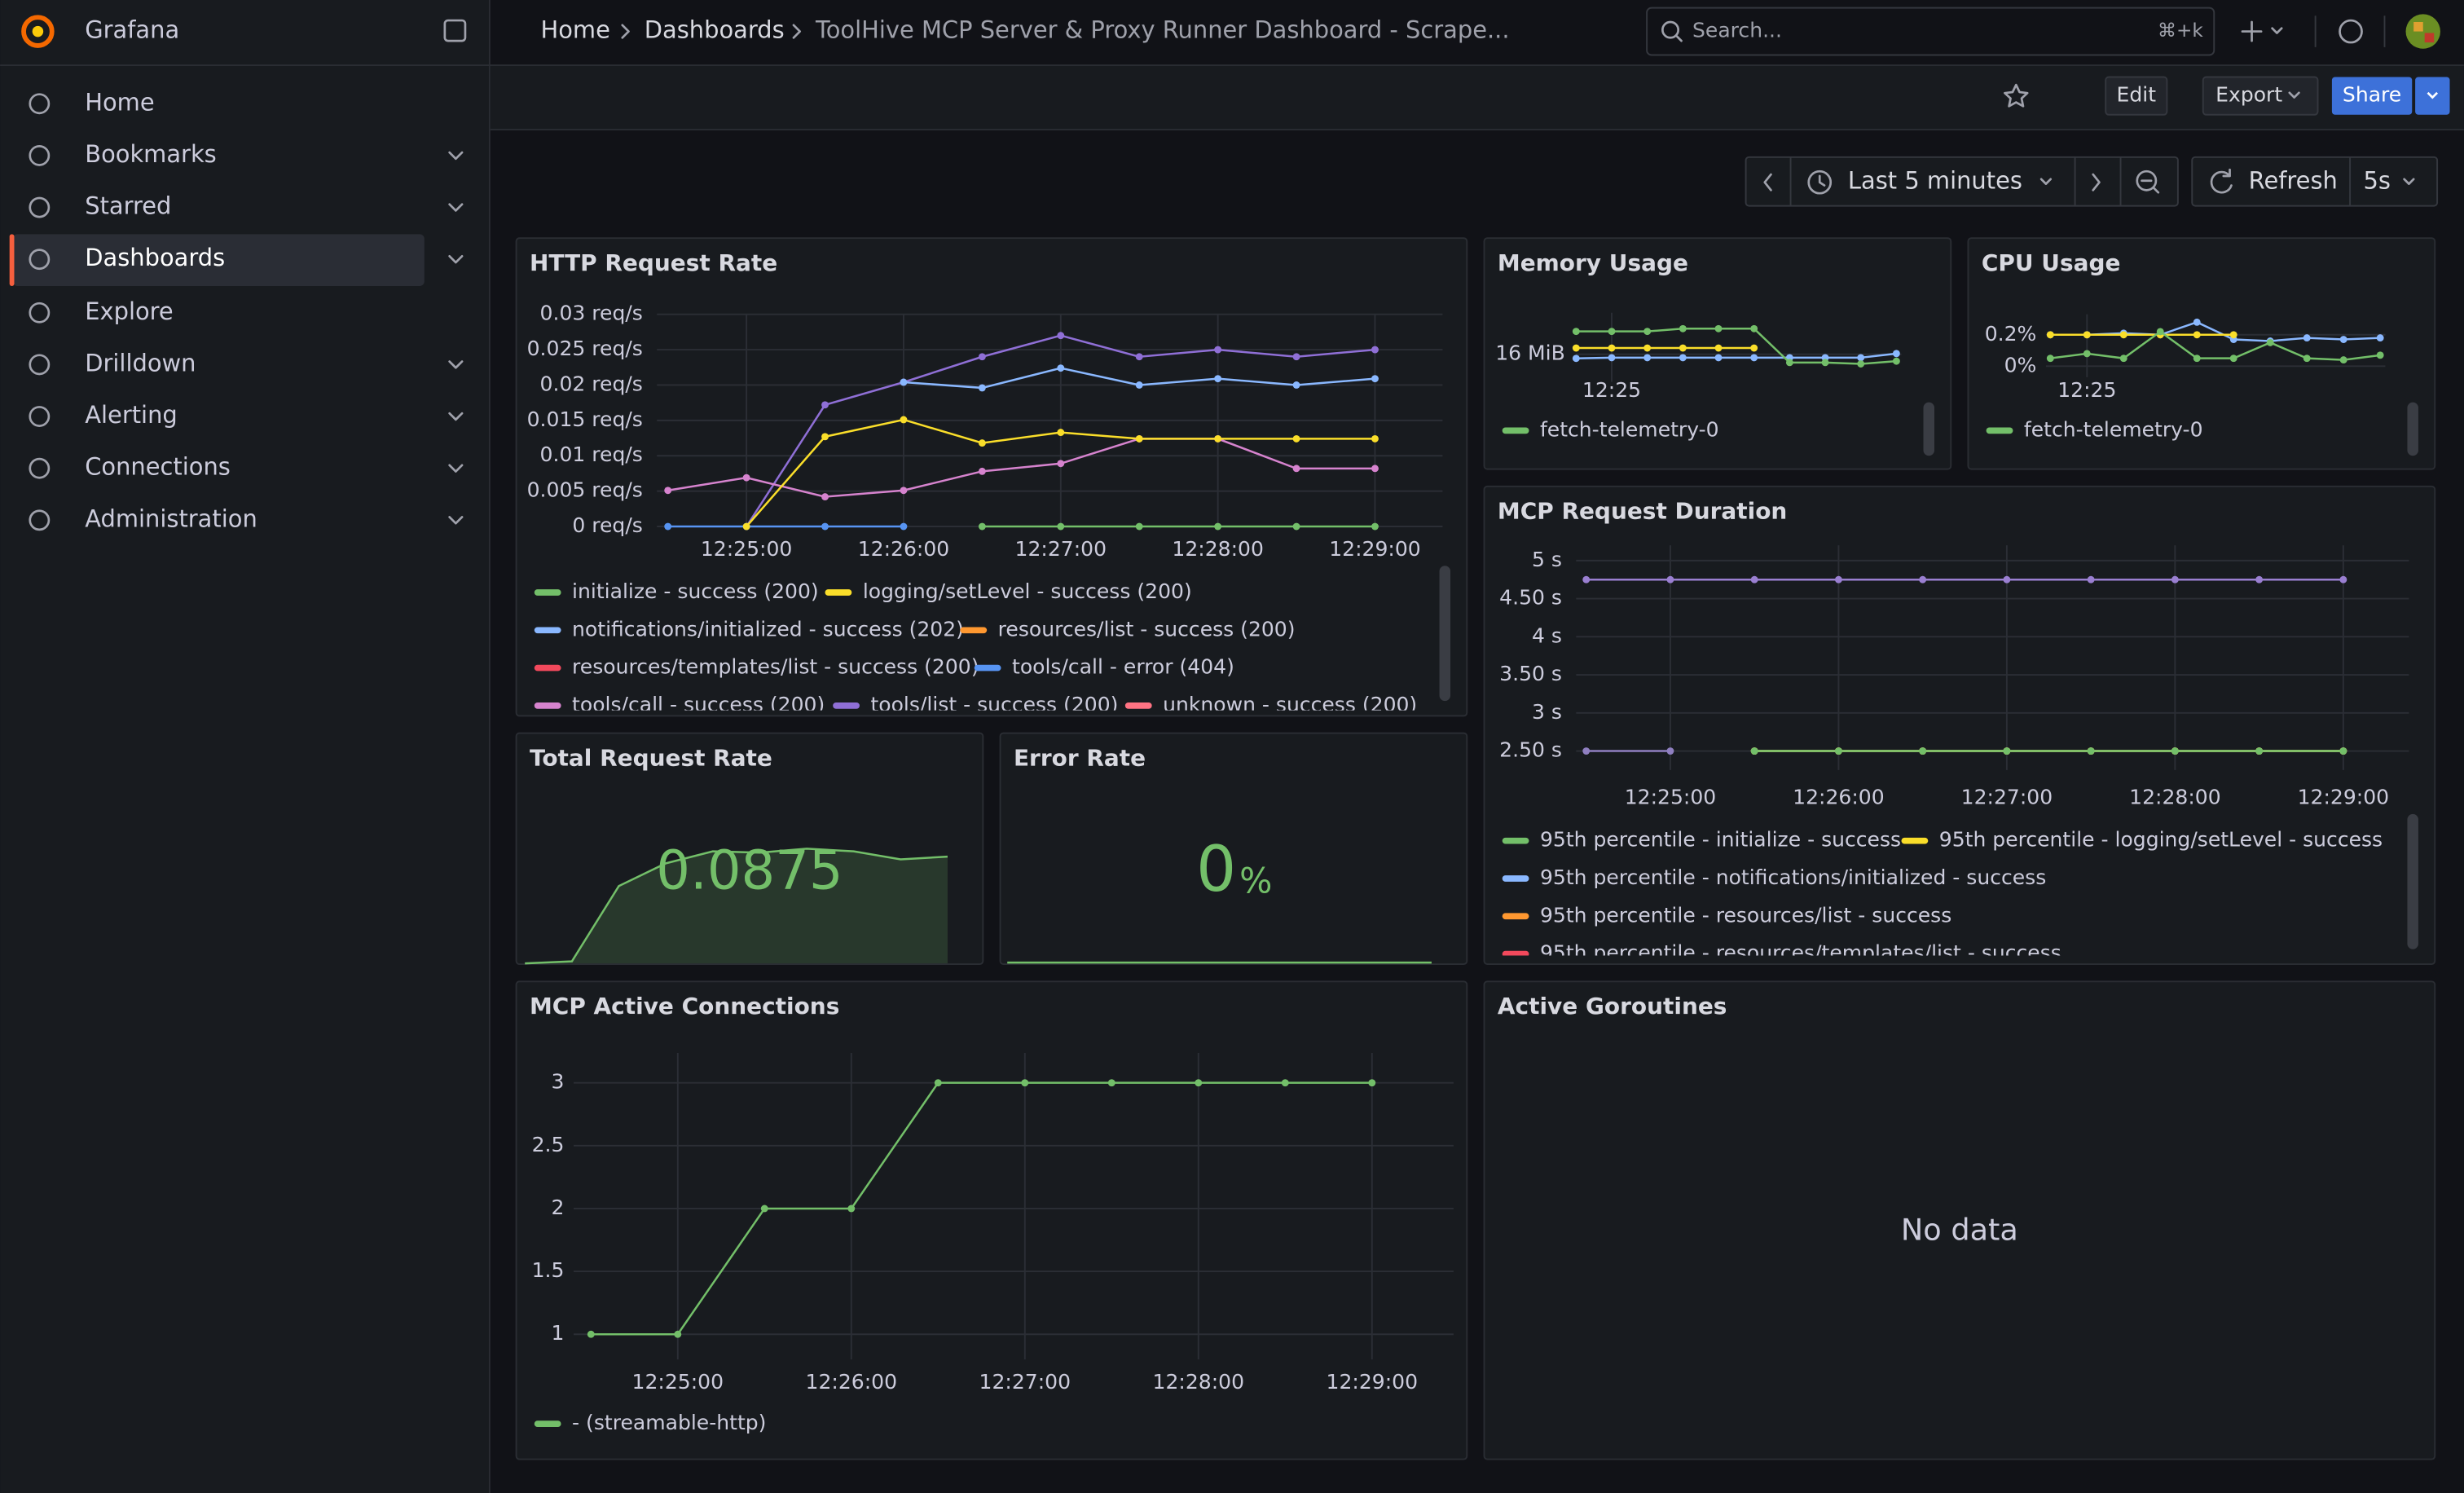 Image resolution: width=2464 pixels, height=1493 pixels. Describe the element at coordinates (1930, 31) in the screenshot. I see `search-box` at that location.